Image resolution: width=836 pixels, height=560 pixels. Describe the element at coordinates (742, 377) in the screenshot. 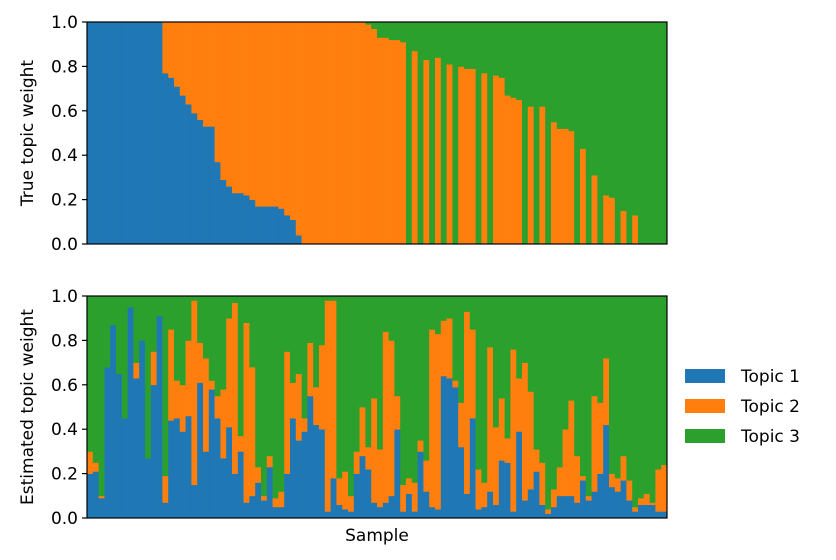

I see `legend-item-topic-1: Topic 1` at that location.